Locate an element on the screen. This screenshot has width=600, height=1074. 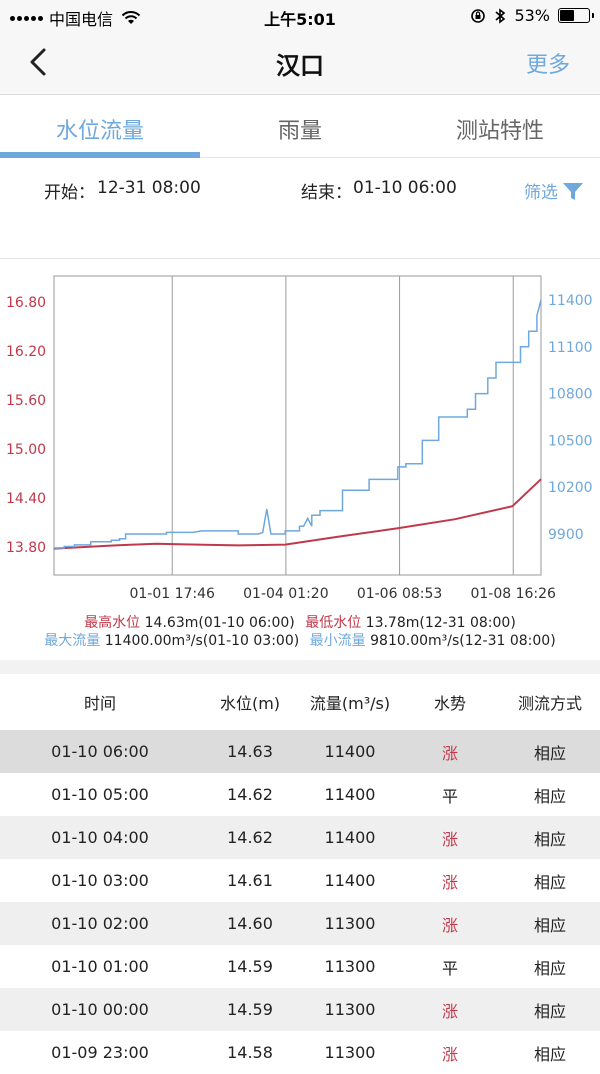
y-left-tick-label: 16.20 is located at coordinates (26, 352).